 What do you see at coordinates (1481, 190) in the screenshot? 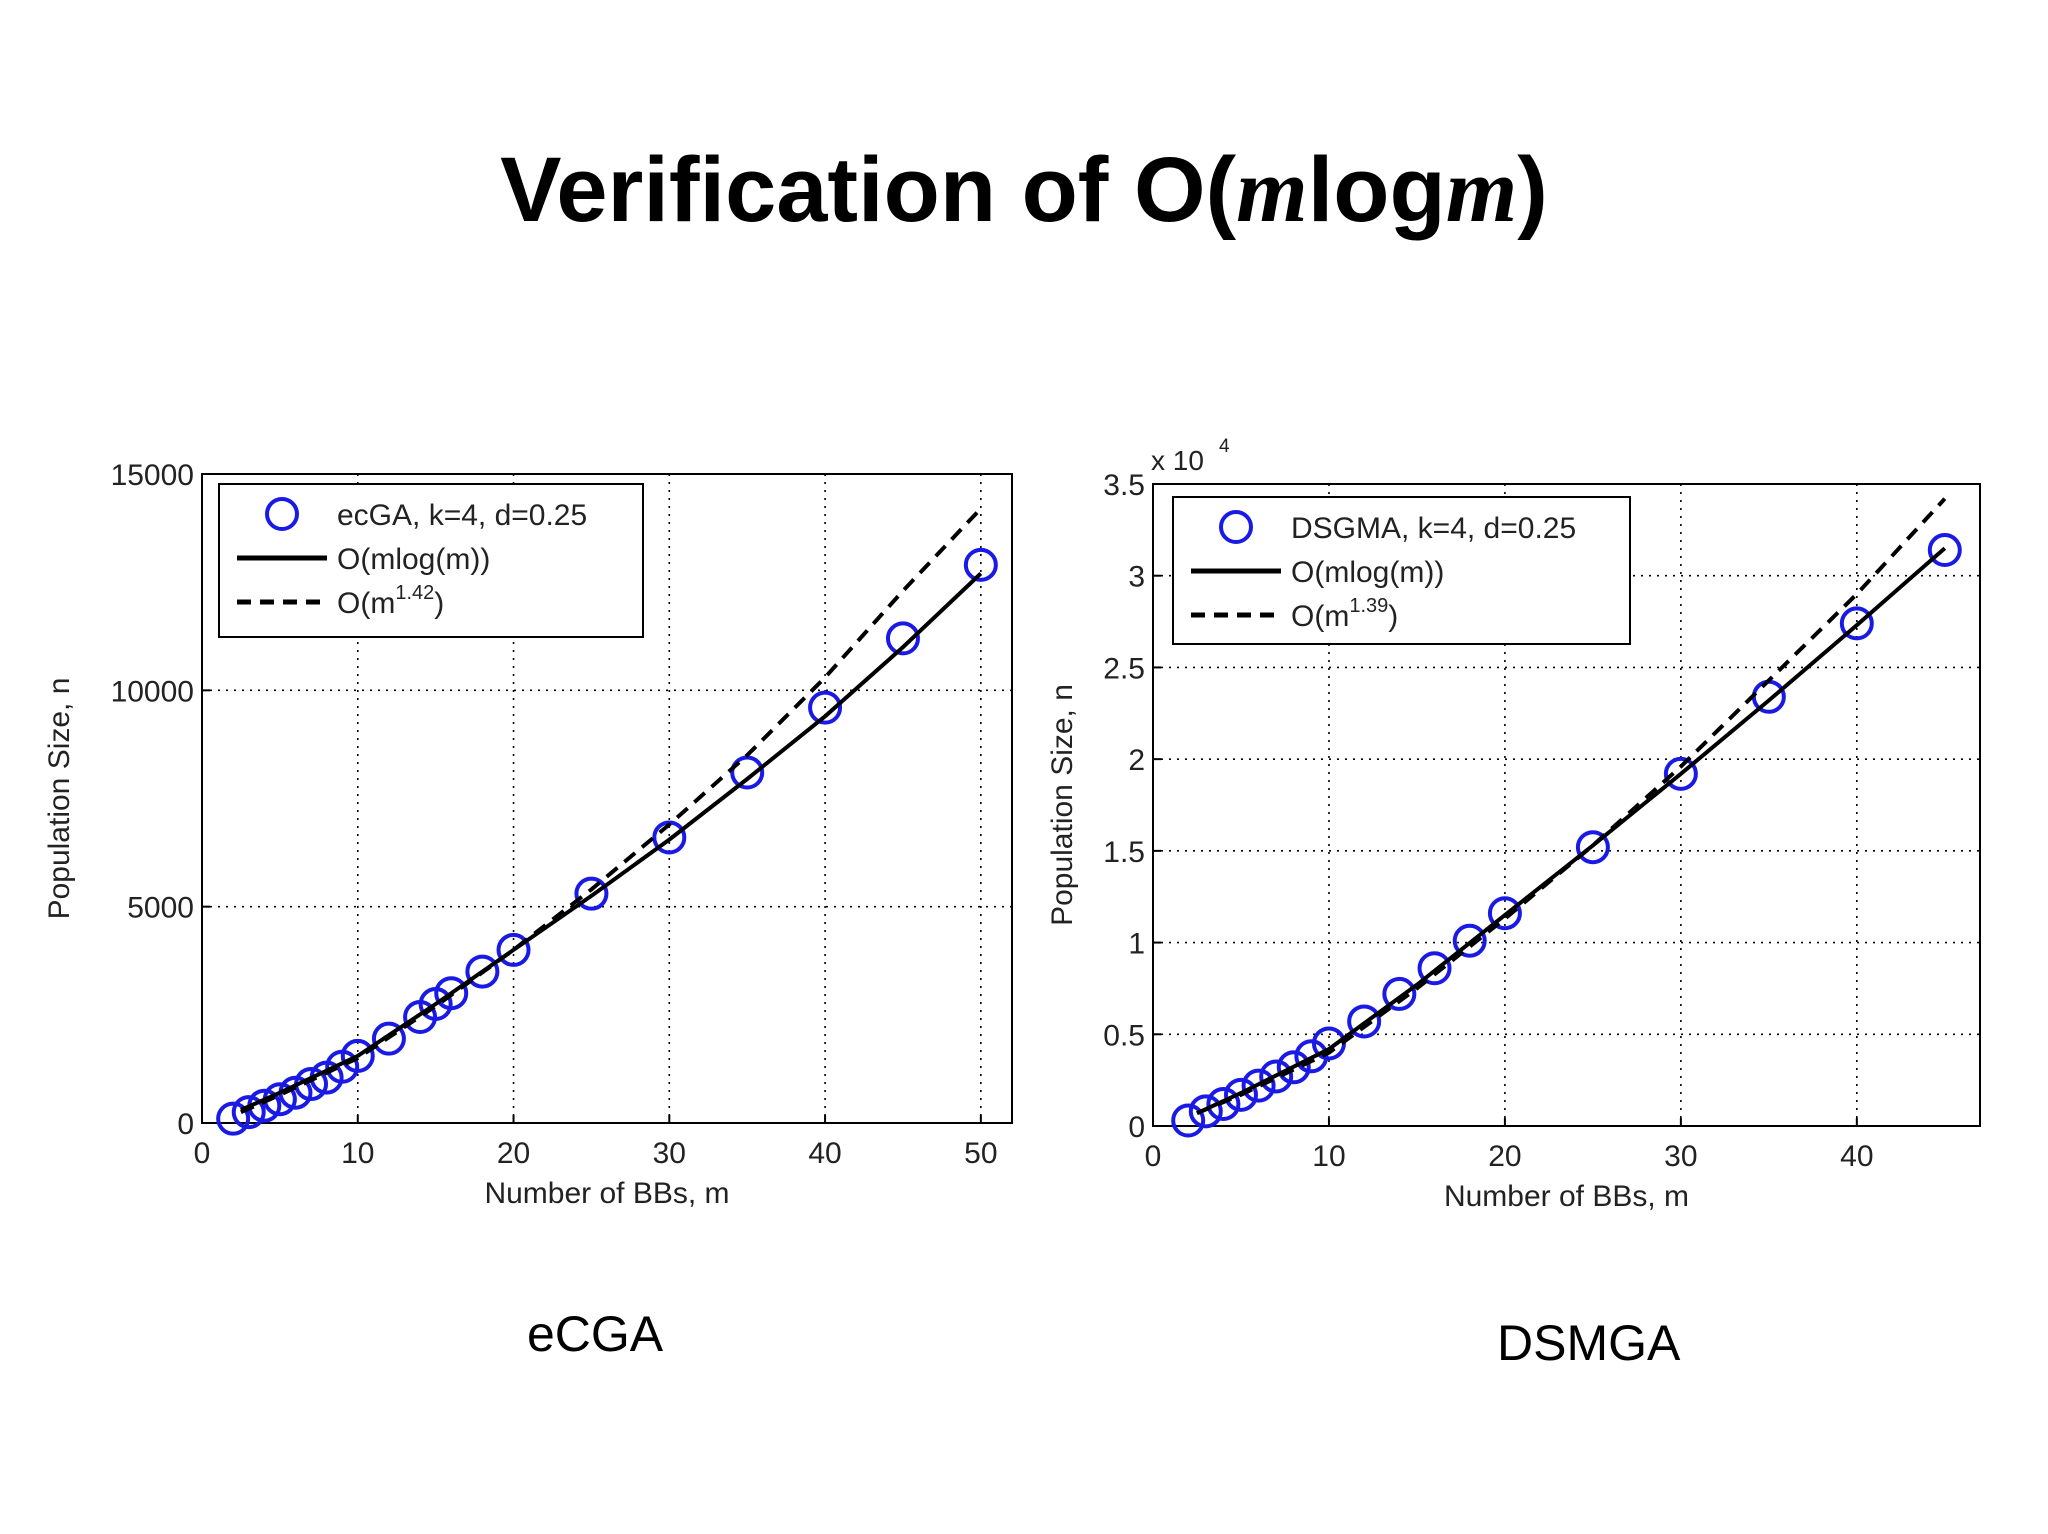
I see `title-var-m2: m` at bounding box center [1481, 190].